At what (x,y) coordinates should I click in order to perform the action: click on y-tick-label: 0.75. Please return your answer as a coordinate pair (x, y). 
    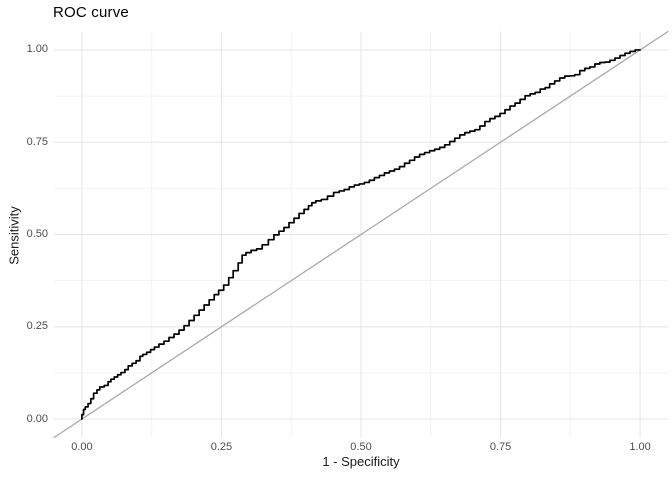
    Looking at the image, I should click on (37, 141).